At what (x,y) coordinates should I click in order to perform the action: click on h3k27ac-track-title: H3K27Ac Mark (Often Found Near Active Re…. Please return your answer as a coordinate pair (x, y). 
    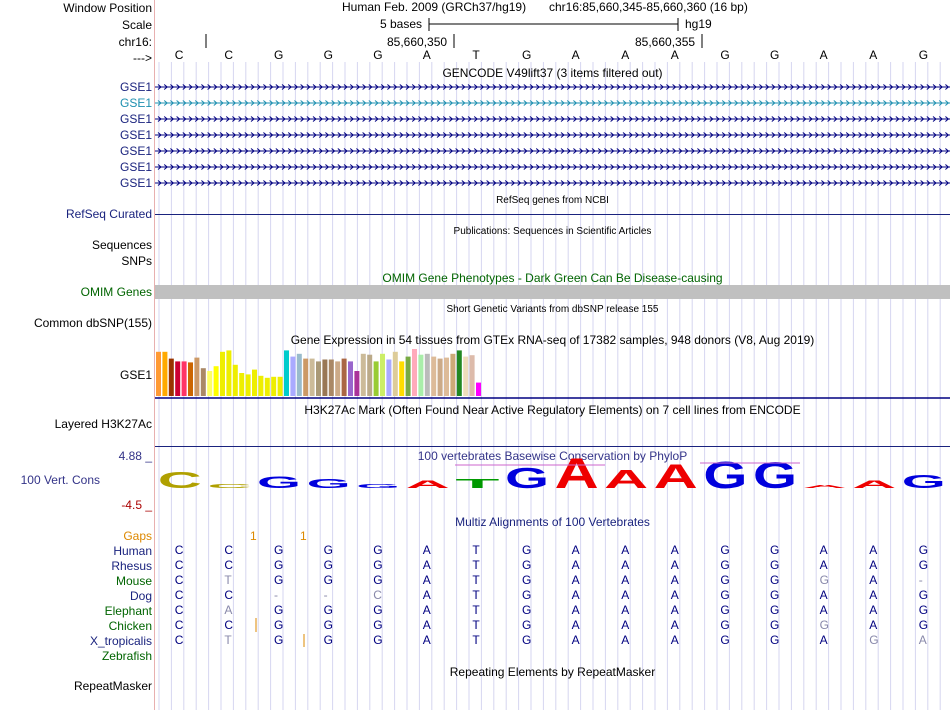
    Looking at the image, I should click on (552, 410).